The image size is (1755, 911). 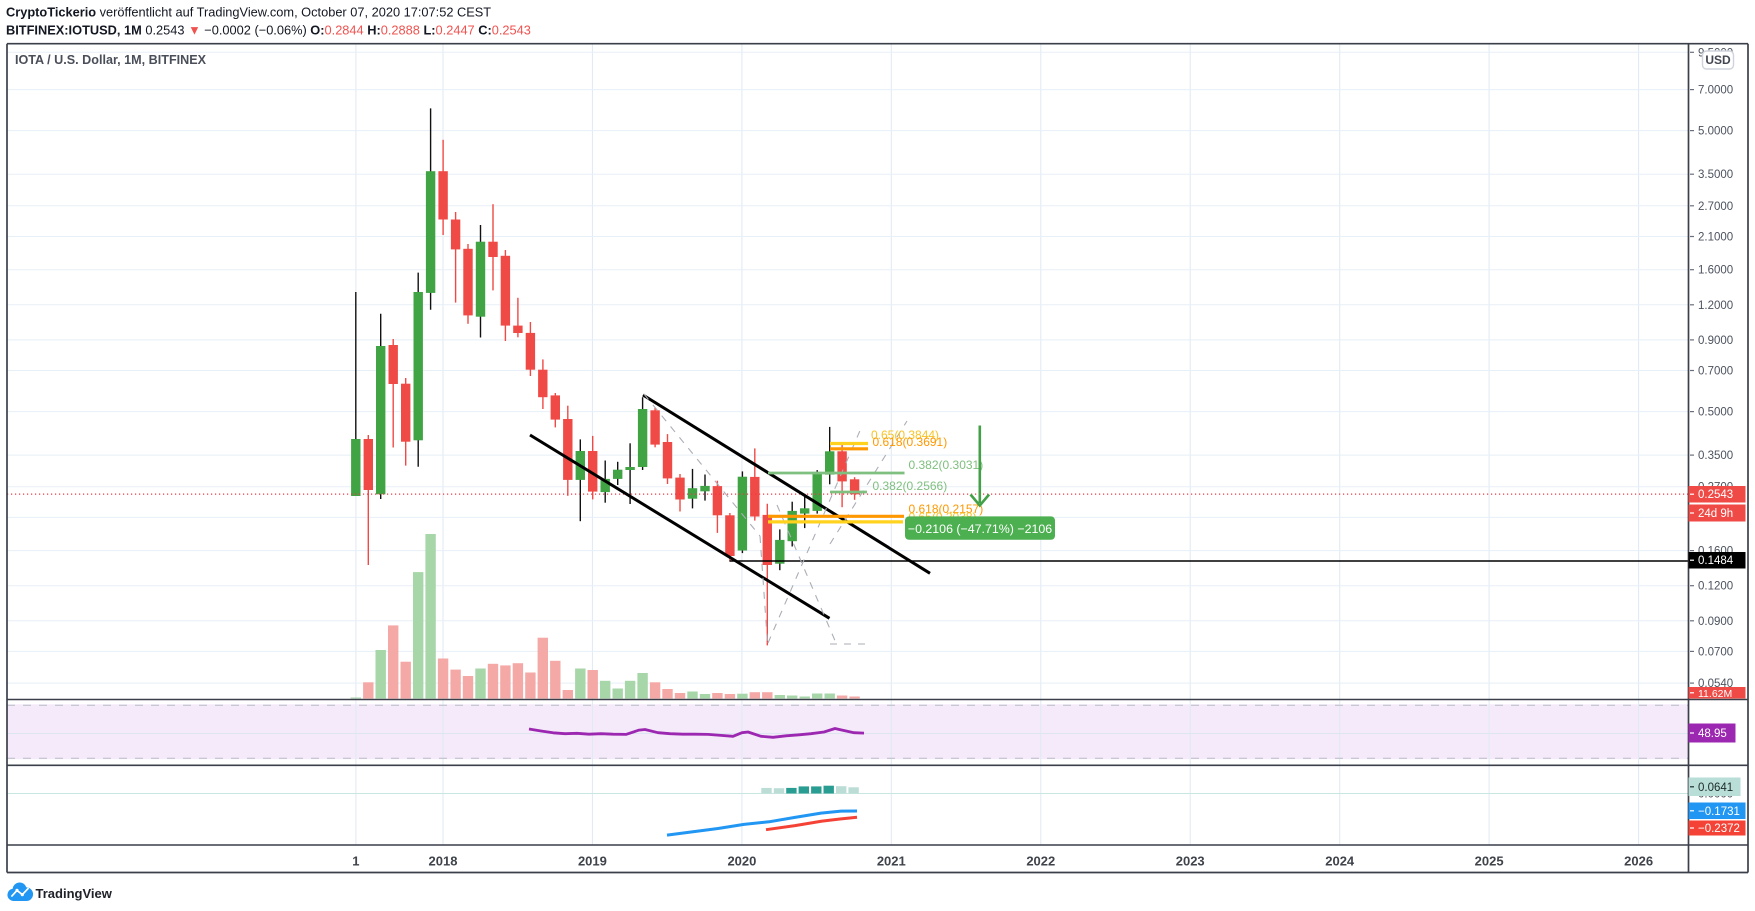 I want to click on svg-text: −0.1731, so click(x=1719, y=812).